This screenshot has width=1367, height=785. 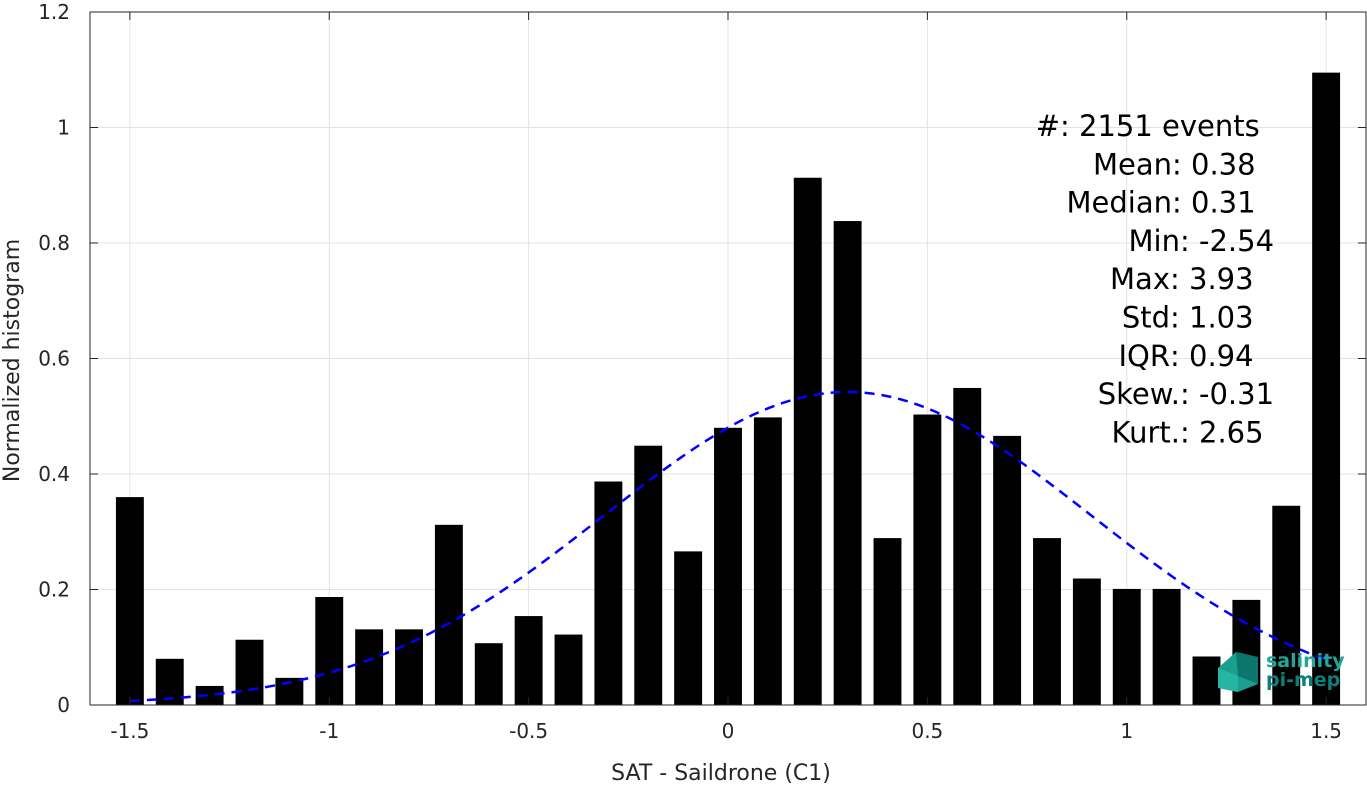 What do you see at coordinates (1214, 203) in the screenshot?
I see `stat-value: : 0.31` at bounding box center [1214, 203].